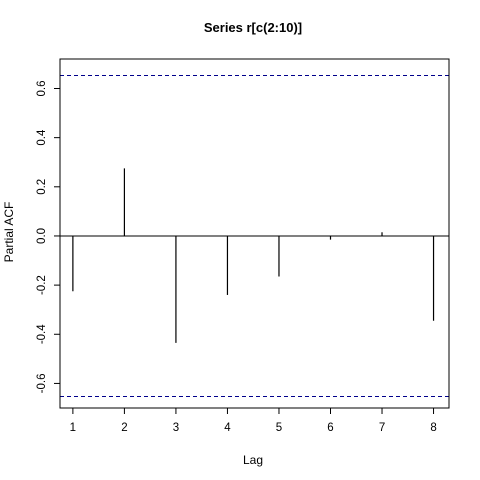 The width and height of the screenshot is (480, 480). I want to click on y-axis-label: Partial ACF, so click(9, 232).